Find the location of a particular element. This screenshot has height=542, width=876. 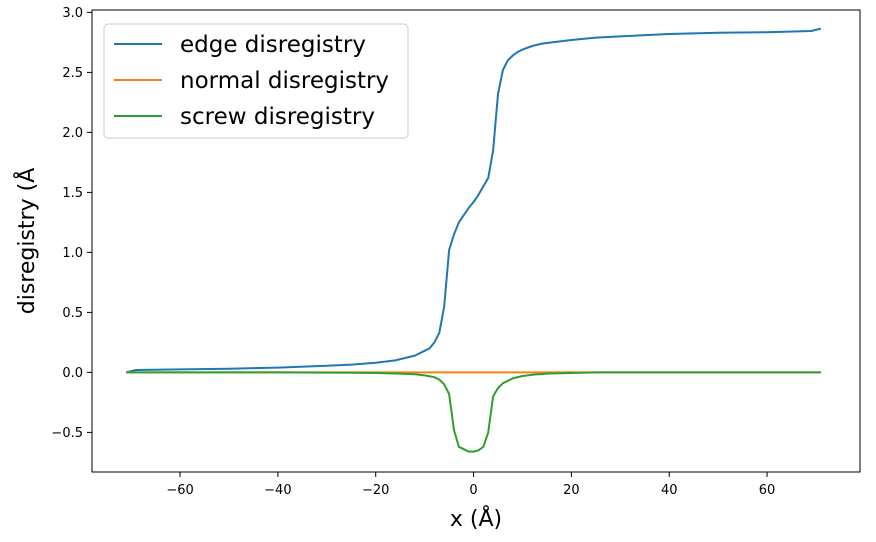

y-axis-title: disregistry (Å is located at coordinates (26, 241).